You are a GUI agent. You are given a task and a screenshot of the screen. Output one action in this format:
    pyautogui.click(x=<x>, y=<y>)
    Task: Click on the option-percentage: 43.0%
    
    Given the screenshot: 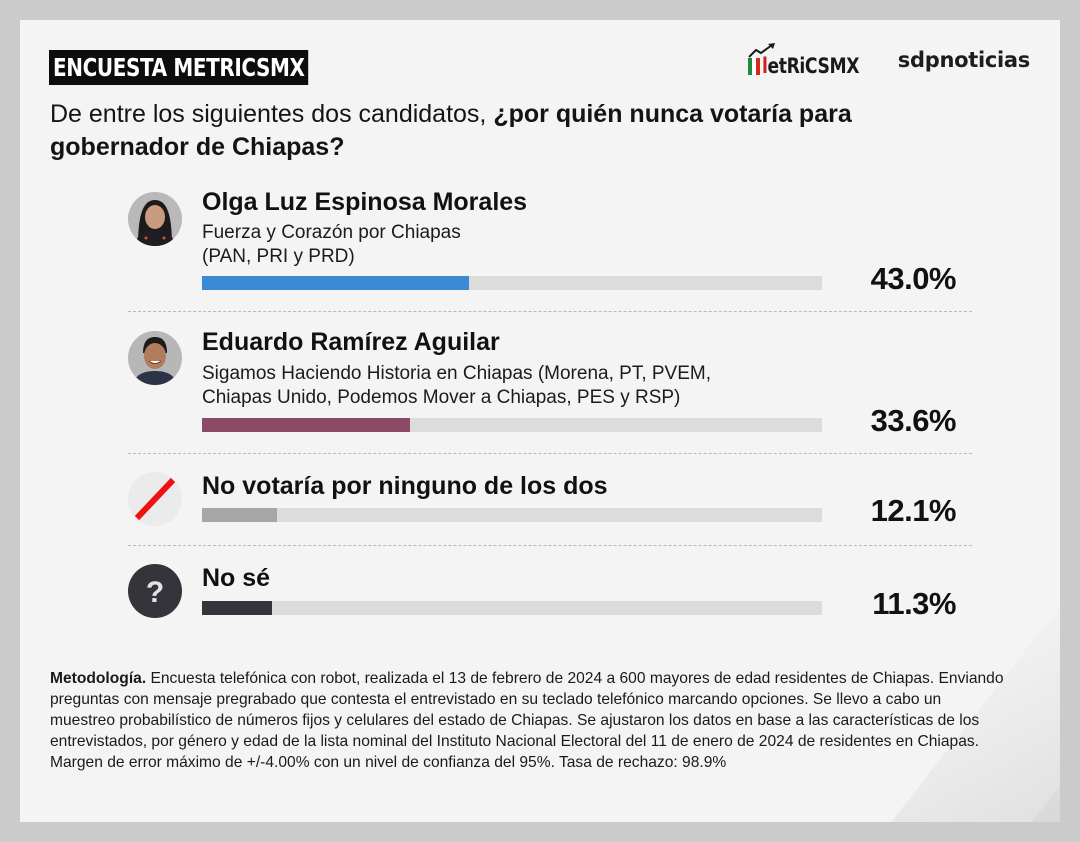 What is the action you would take?
    pyautogui.click(x=913, y=278)
    